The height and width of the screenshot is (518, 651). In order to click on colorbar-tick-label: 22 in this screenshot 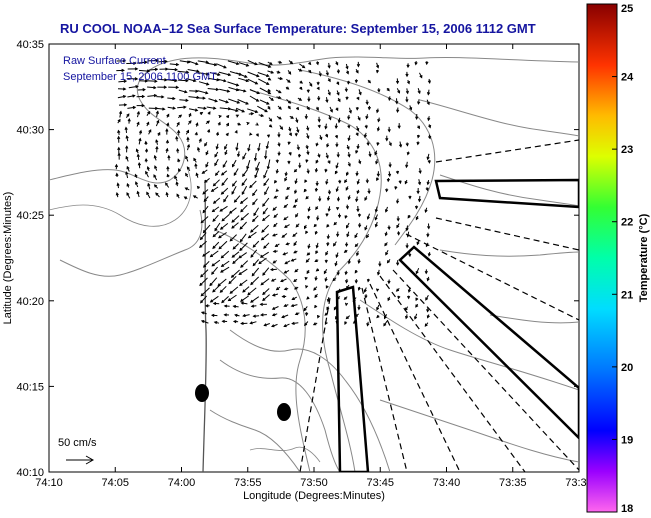, I will do `click(627, 223)`.